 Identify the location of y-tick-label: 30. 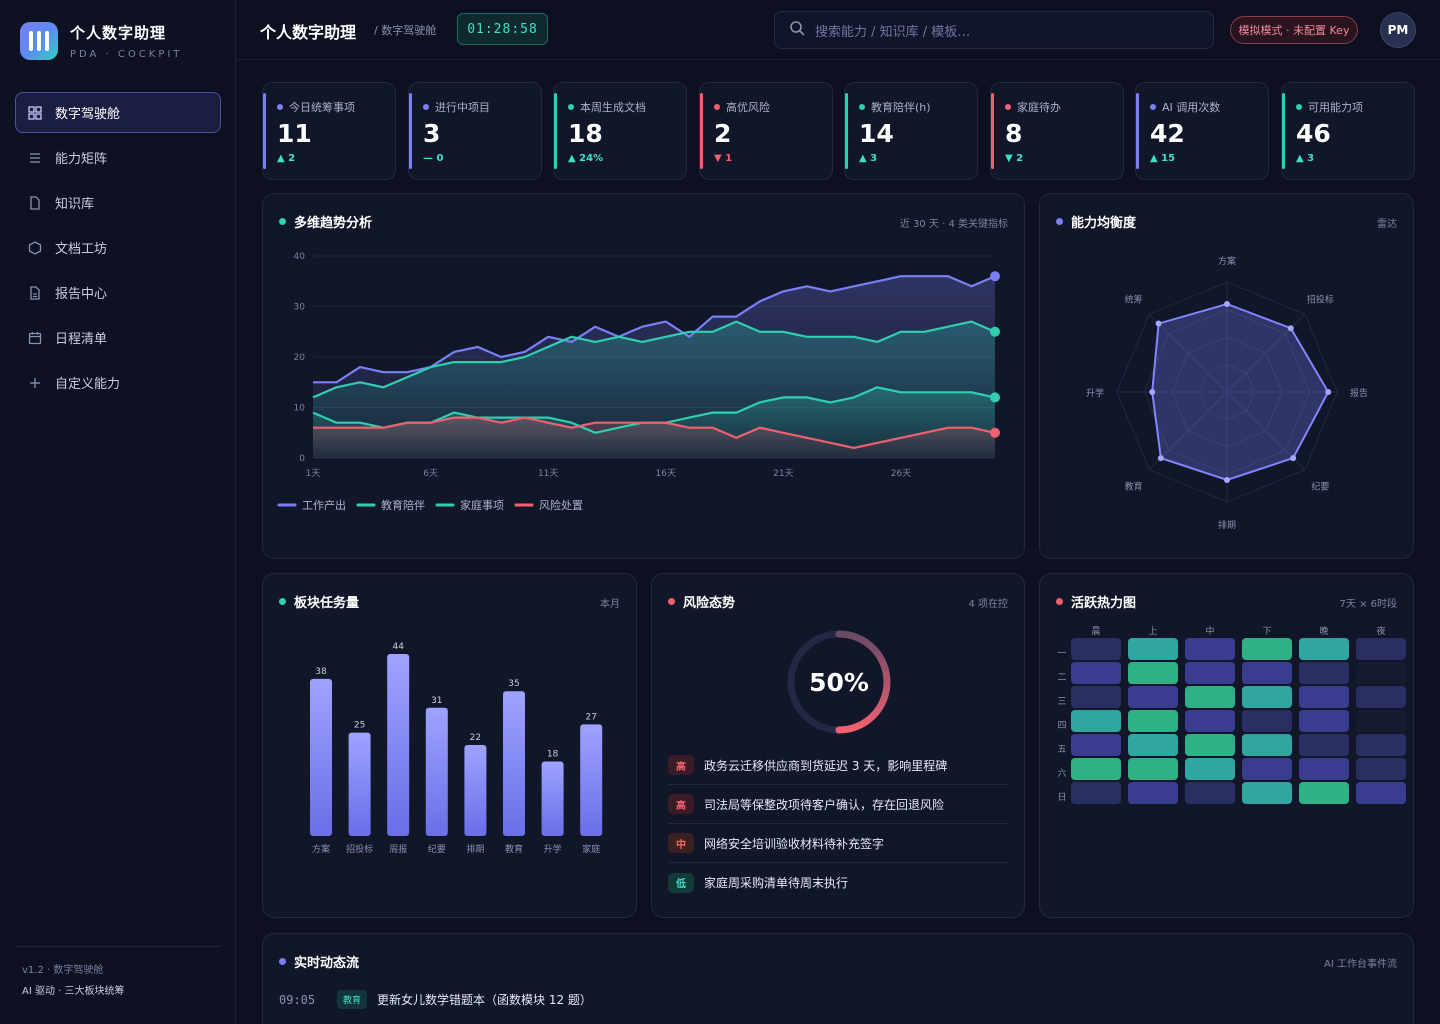
(300, 308).